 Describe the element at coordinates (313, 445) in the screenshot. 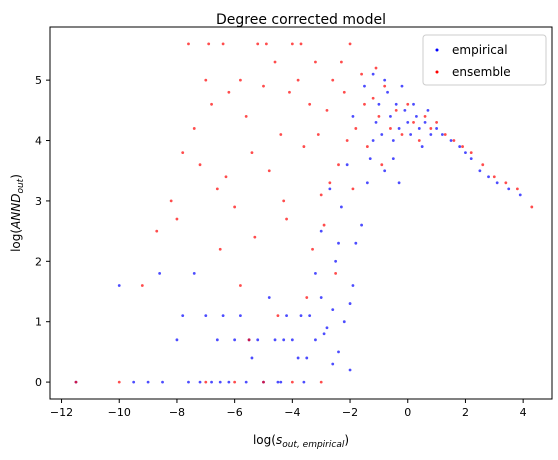

I see `x-axis-label-sub: out, empirical` at that location.